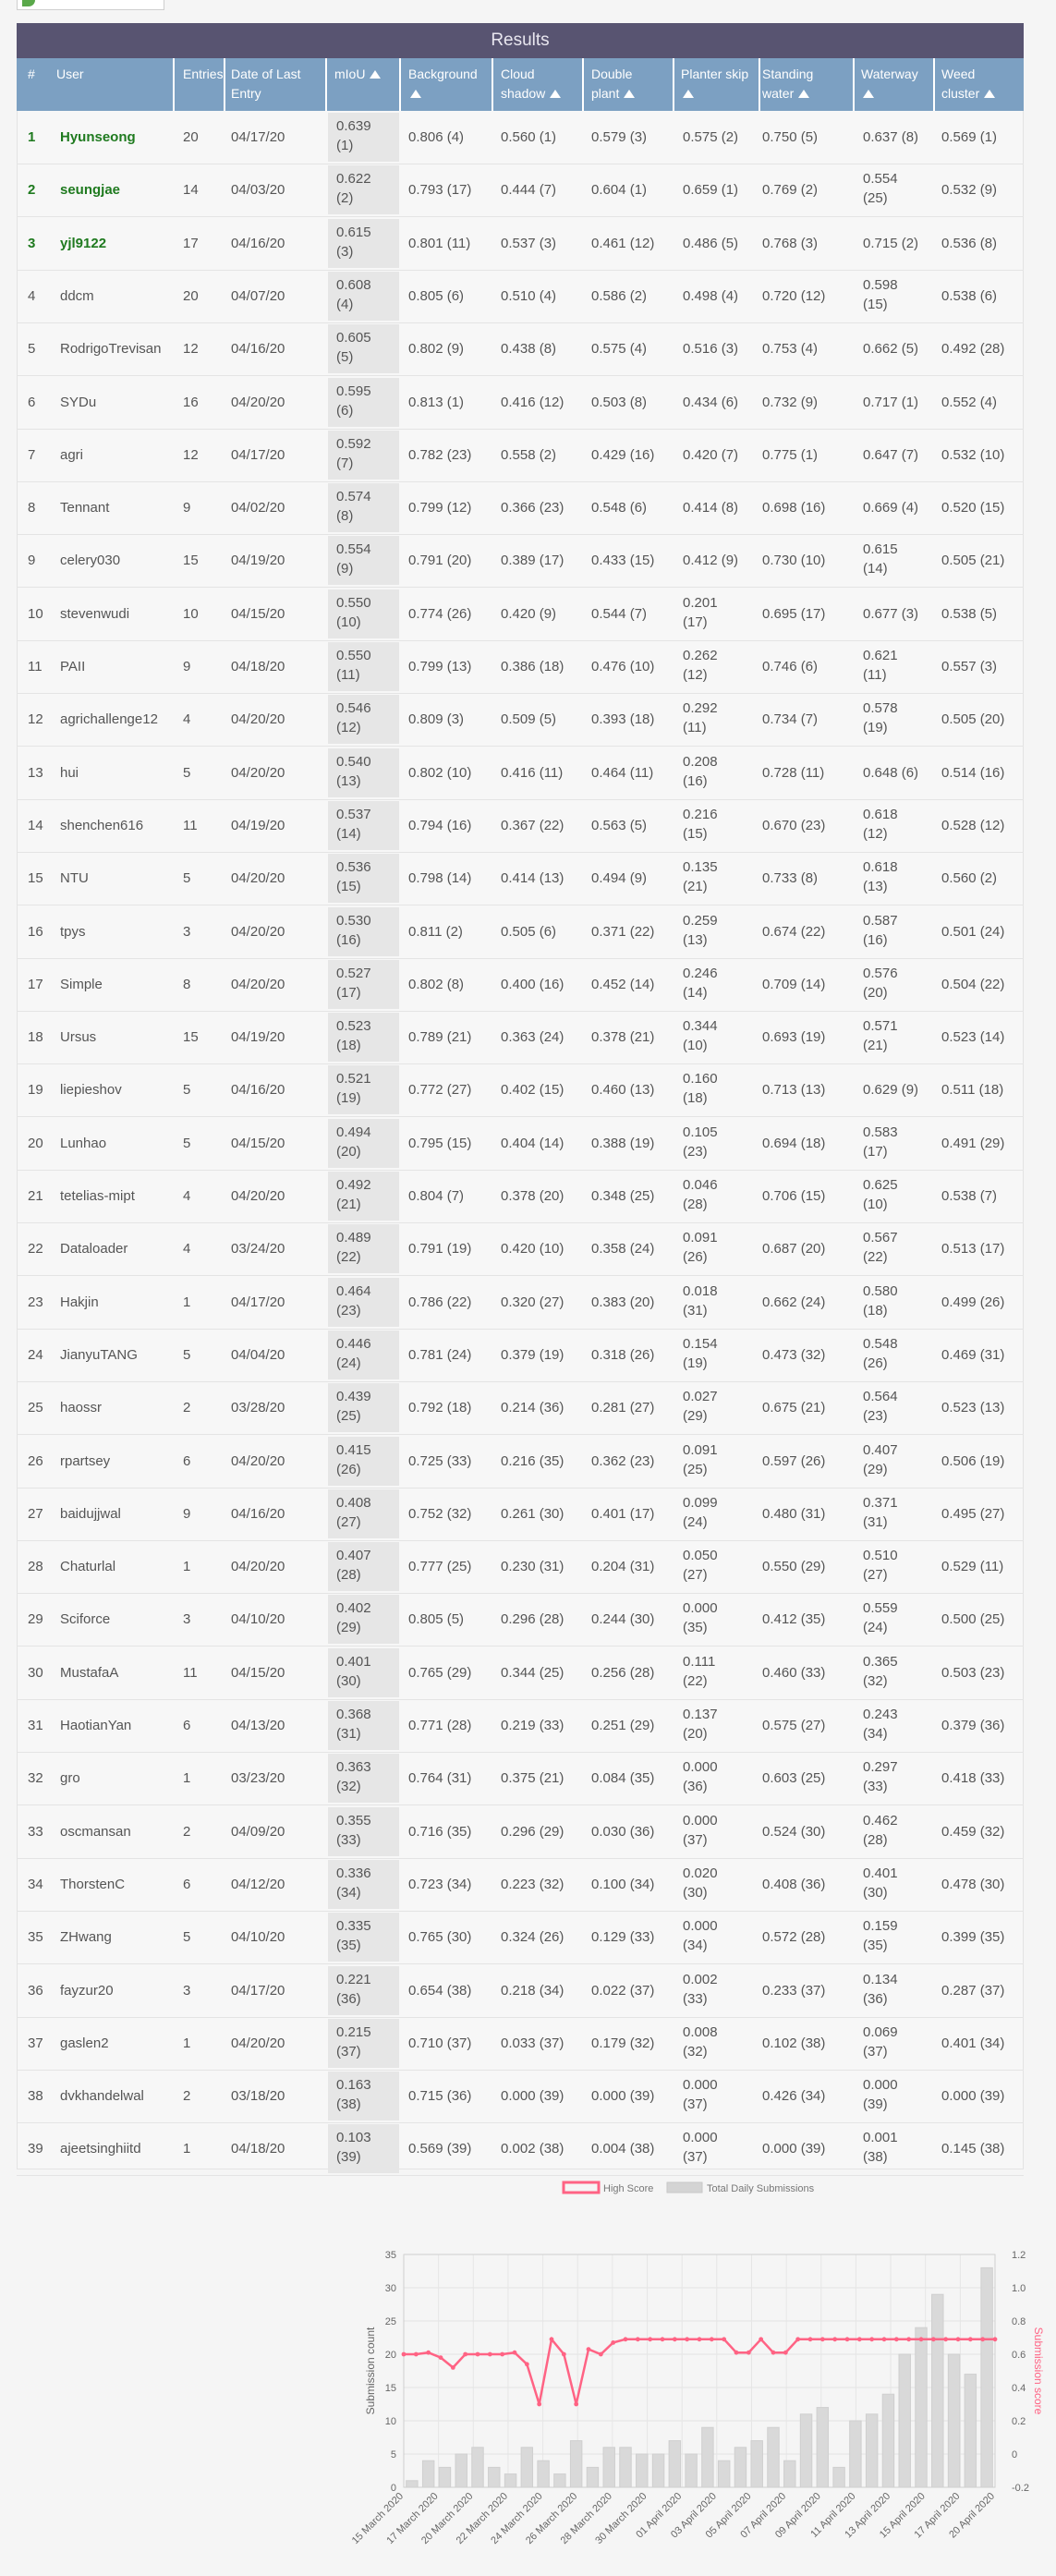  Describe the element at coordinates (93, 1884) in the screenshot. I see `cell-user: ThorstenC` at that location.